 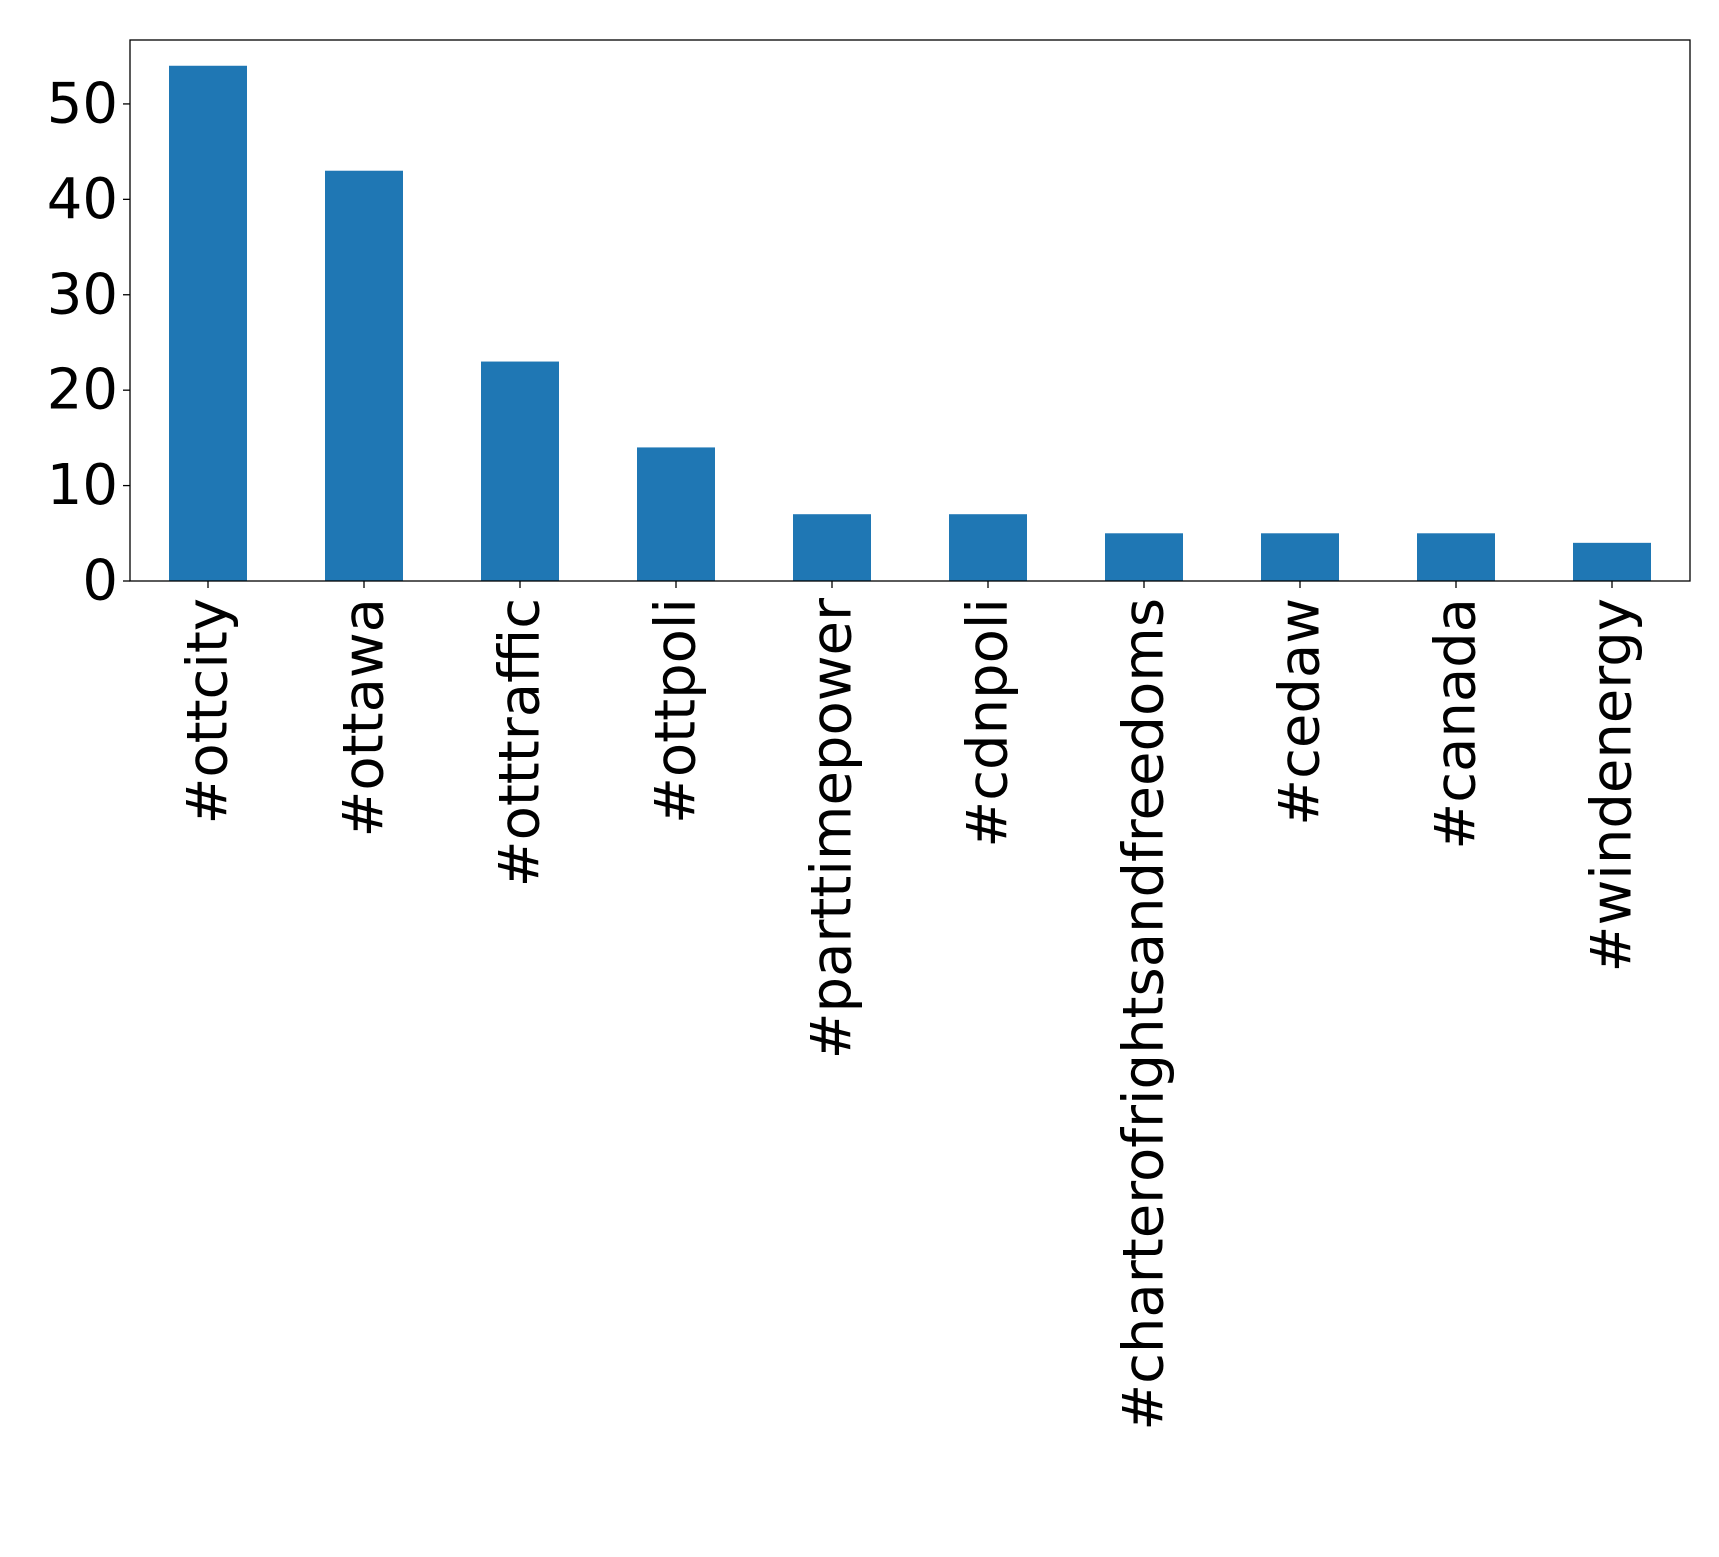 I want to click on y-tick-label: 0, so click(x=100, y=581).